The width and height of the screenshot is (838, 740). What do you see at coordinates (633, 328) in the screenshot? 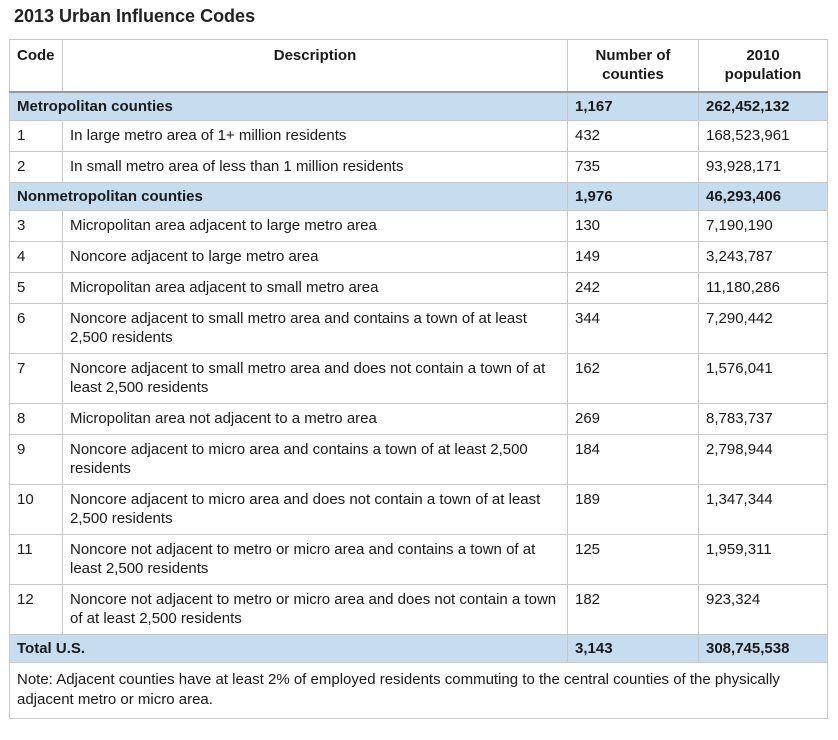
I see `counties-cell: 344` at bounding box center [633, 328].